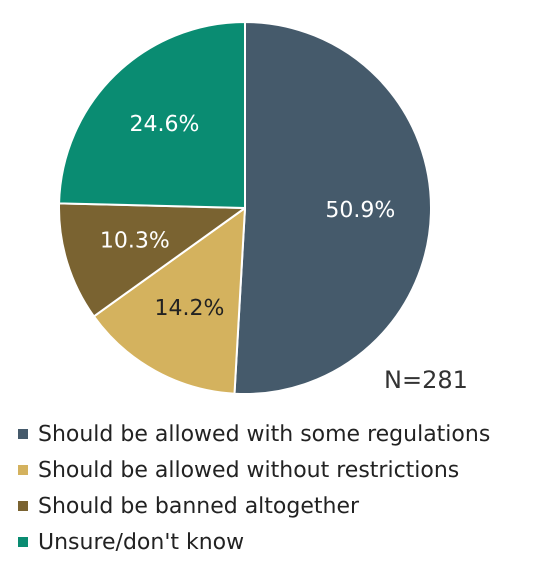 The width and height of the screenshot is (537, 567). What do you see at coordinates (135, 241) in the screenshot?
I see `data-label: 10.3%` at bounding box center [135, 241].